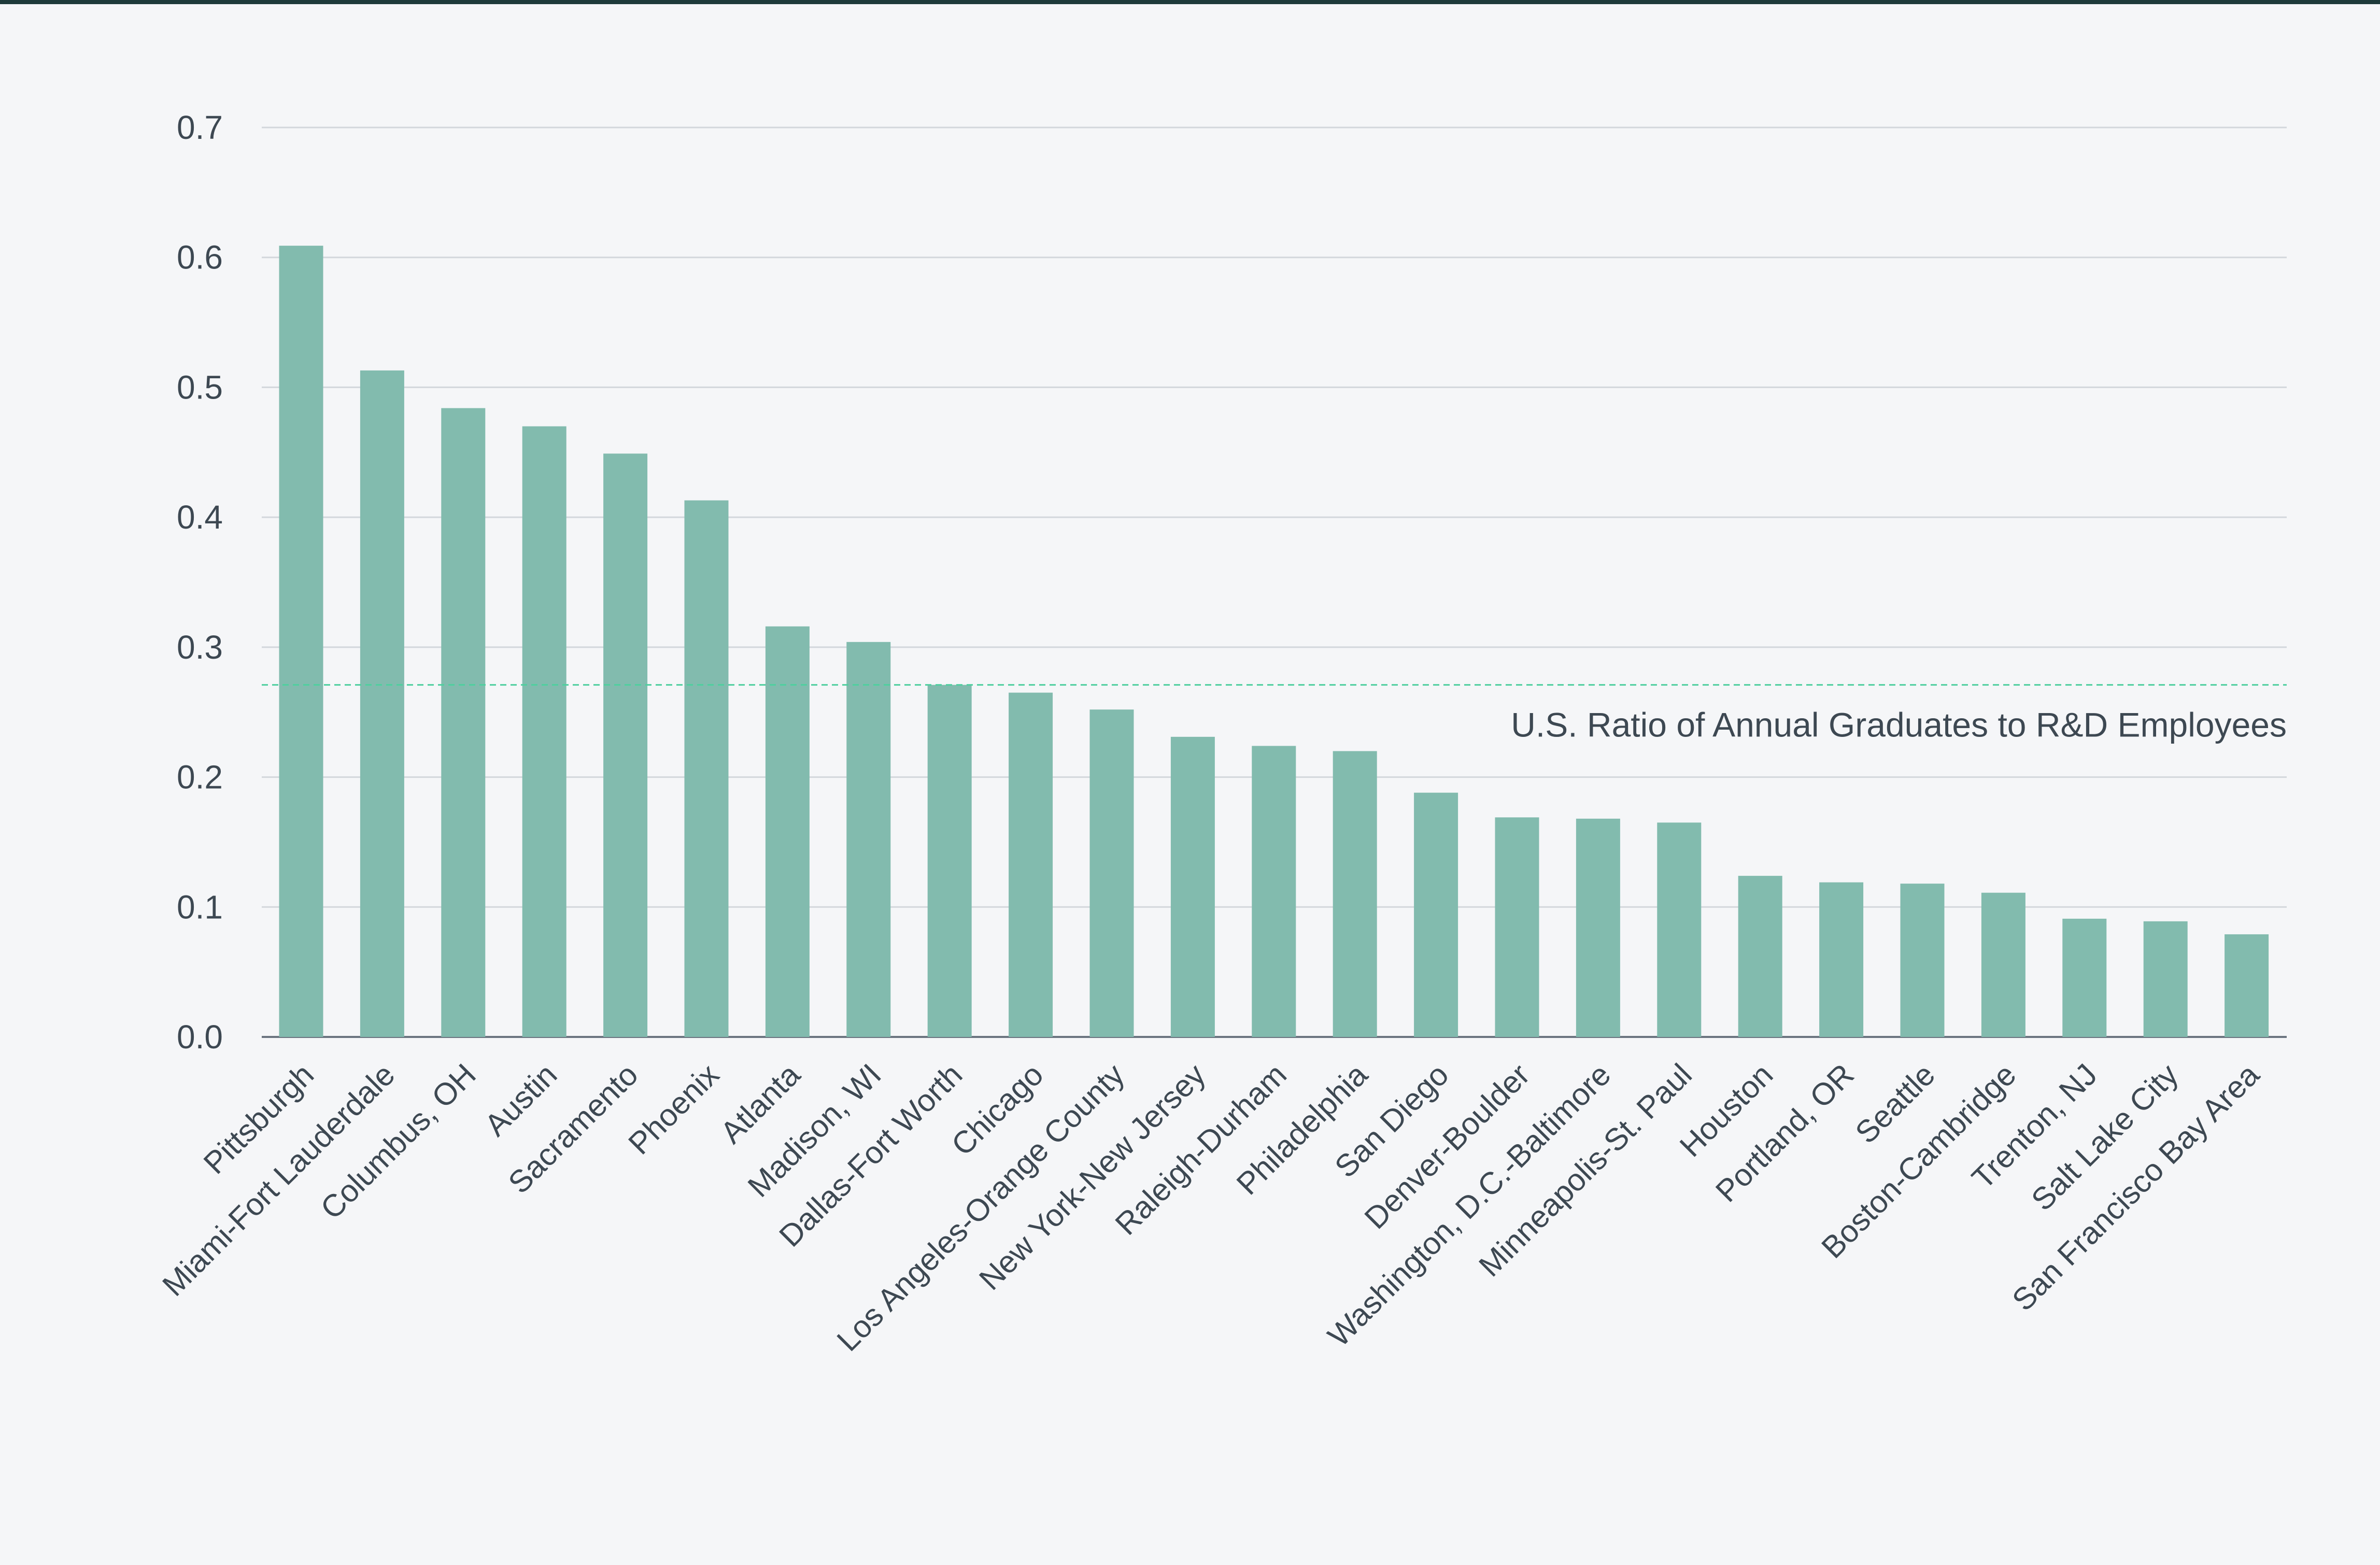  What do you see at coordinates (200, 127) in the screenshot?
I see `y-tick-label: 0.7` at bounding box center [200, 127].